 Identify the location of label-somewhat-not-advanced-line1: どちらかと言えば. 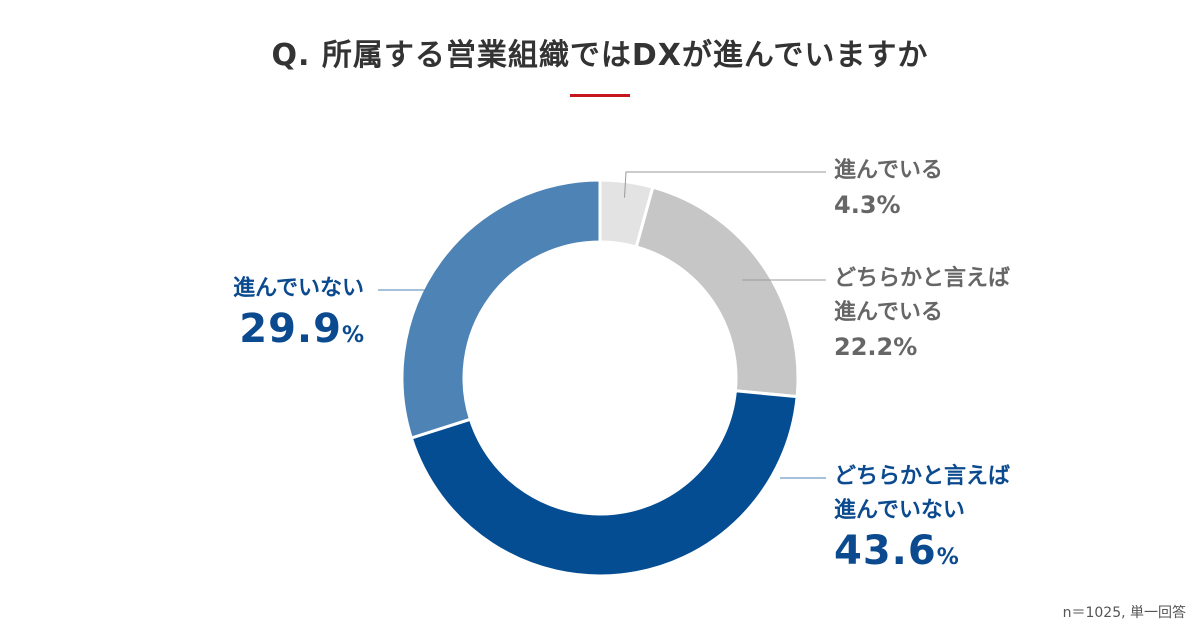
(922, 476).